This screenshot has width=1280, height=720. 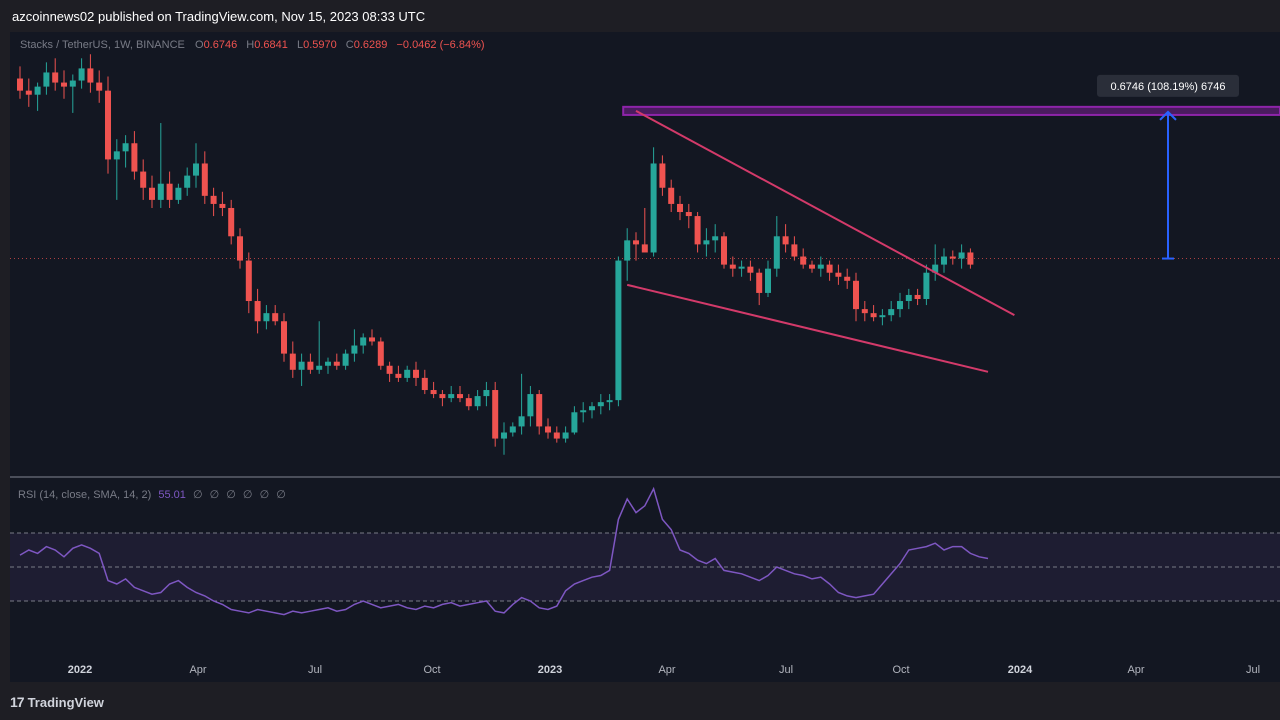 What do you see at coordinates (504, 551) in the screenshot?
I see `rsi-line` at bounding box center [504, 551].